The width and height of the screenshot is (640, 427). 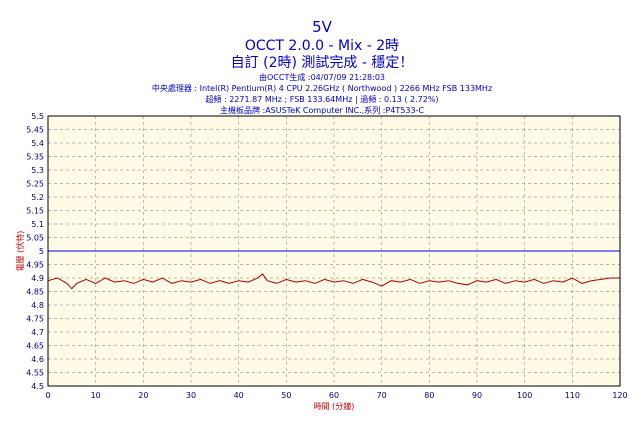 I want to click on y-tick-label: 5.45, so click(x=35, y=130).